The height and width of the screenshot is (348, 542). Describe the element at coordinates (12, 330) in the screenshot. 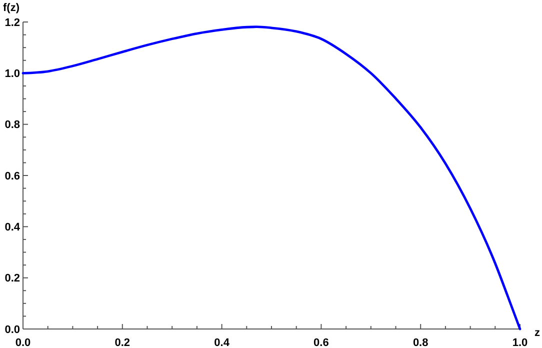

I see `y-tick-label: 0.0` at that location.